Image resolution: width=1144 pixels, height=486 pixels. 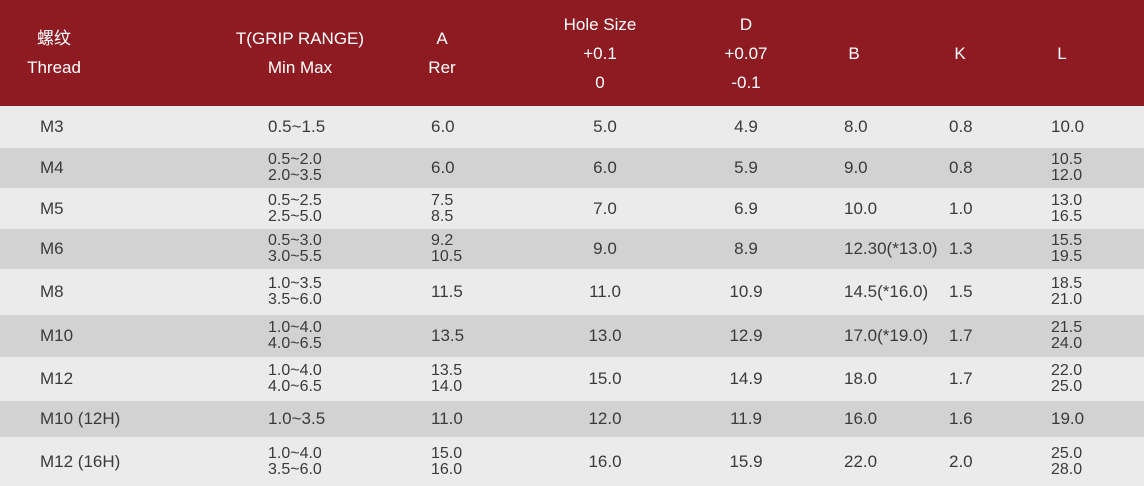 I want to click on cell-hole: 6.0, so click(x=605, y=168).